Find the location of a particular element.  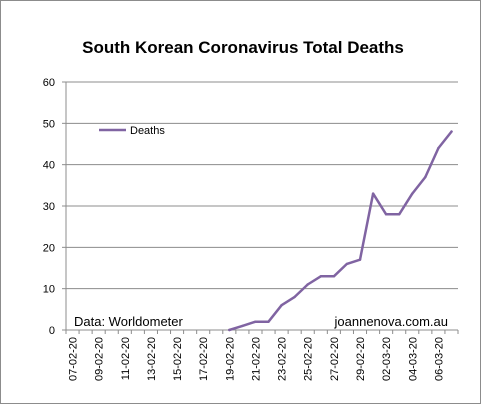

source-note: Data: Worldometer is located at coordinates (129, 321).